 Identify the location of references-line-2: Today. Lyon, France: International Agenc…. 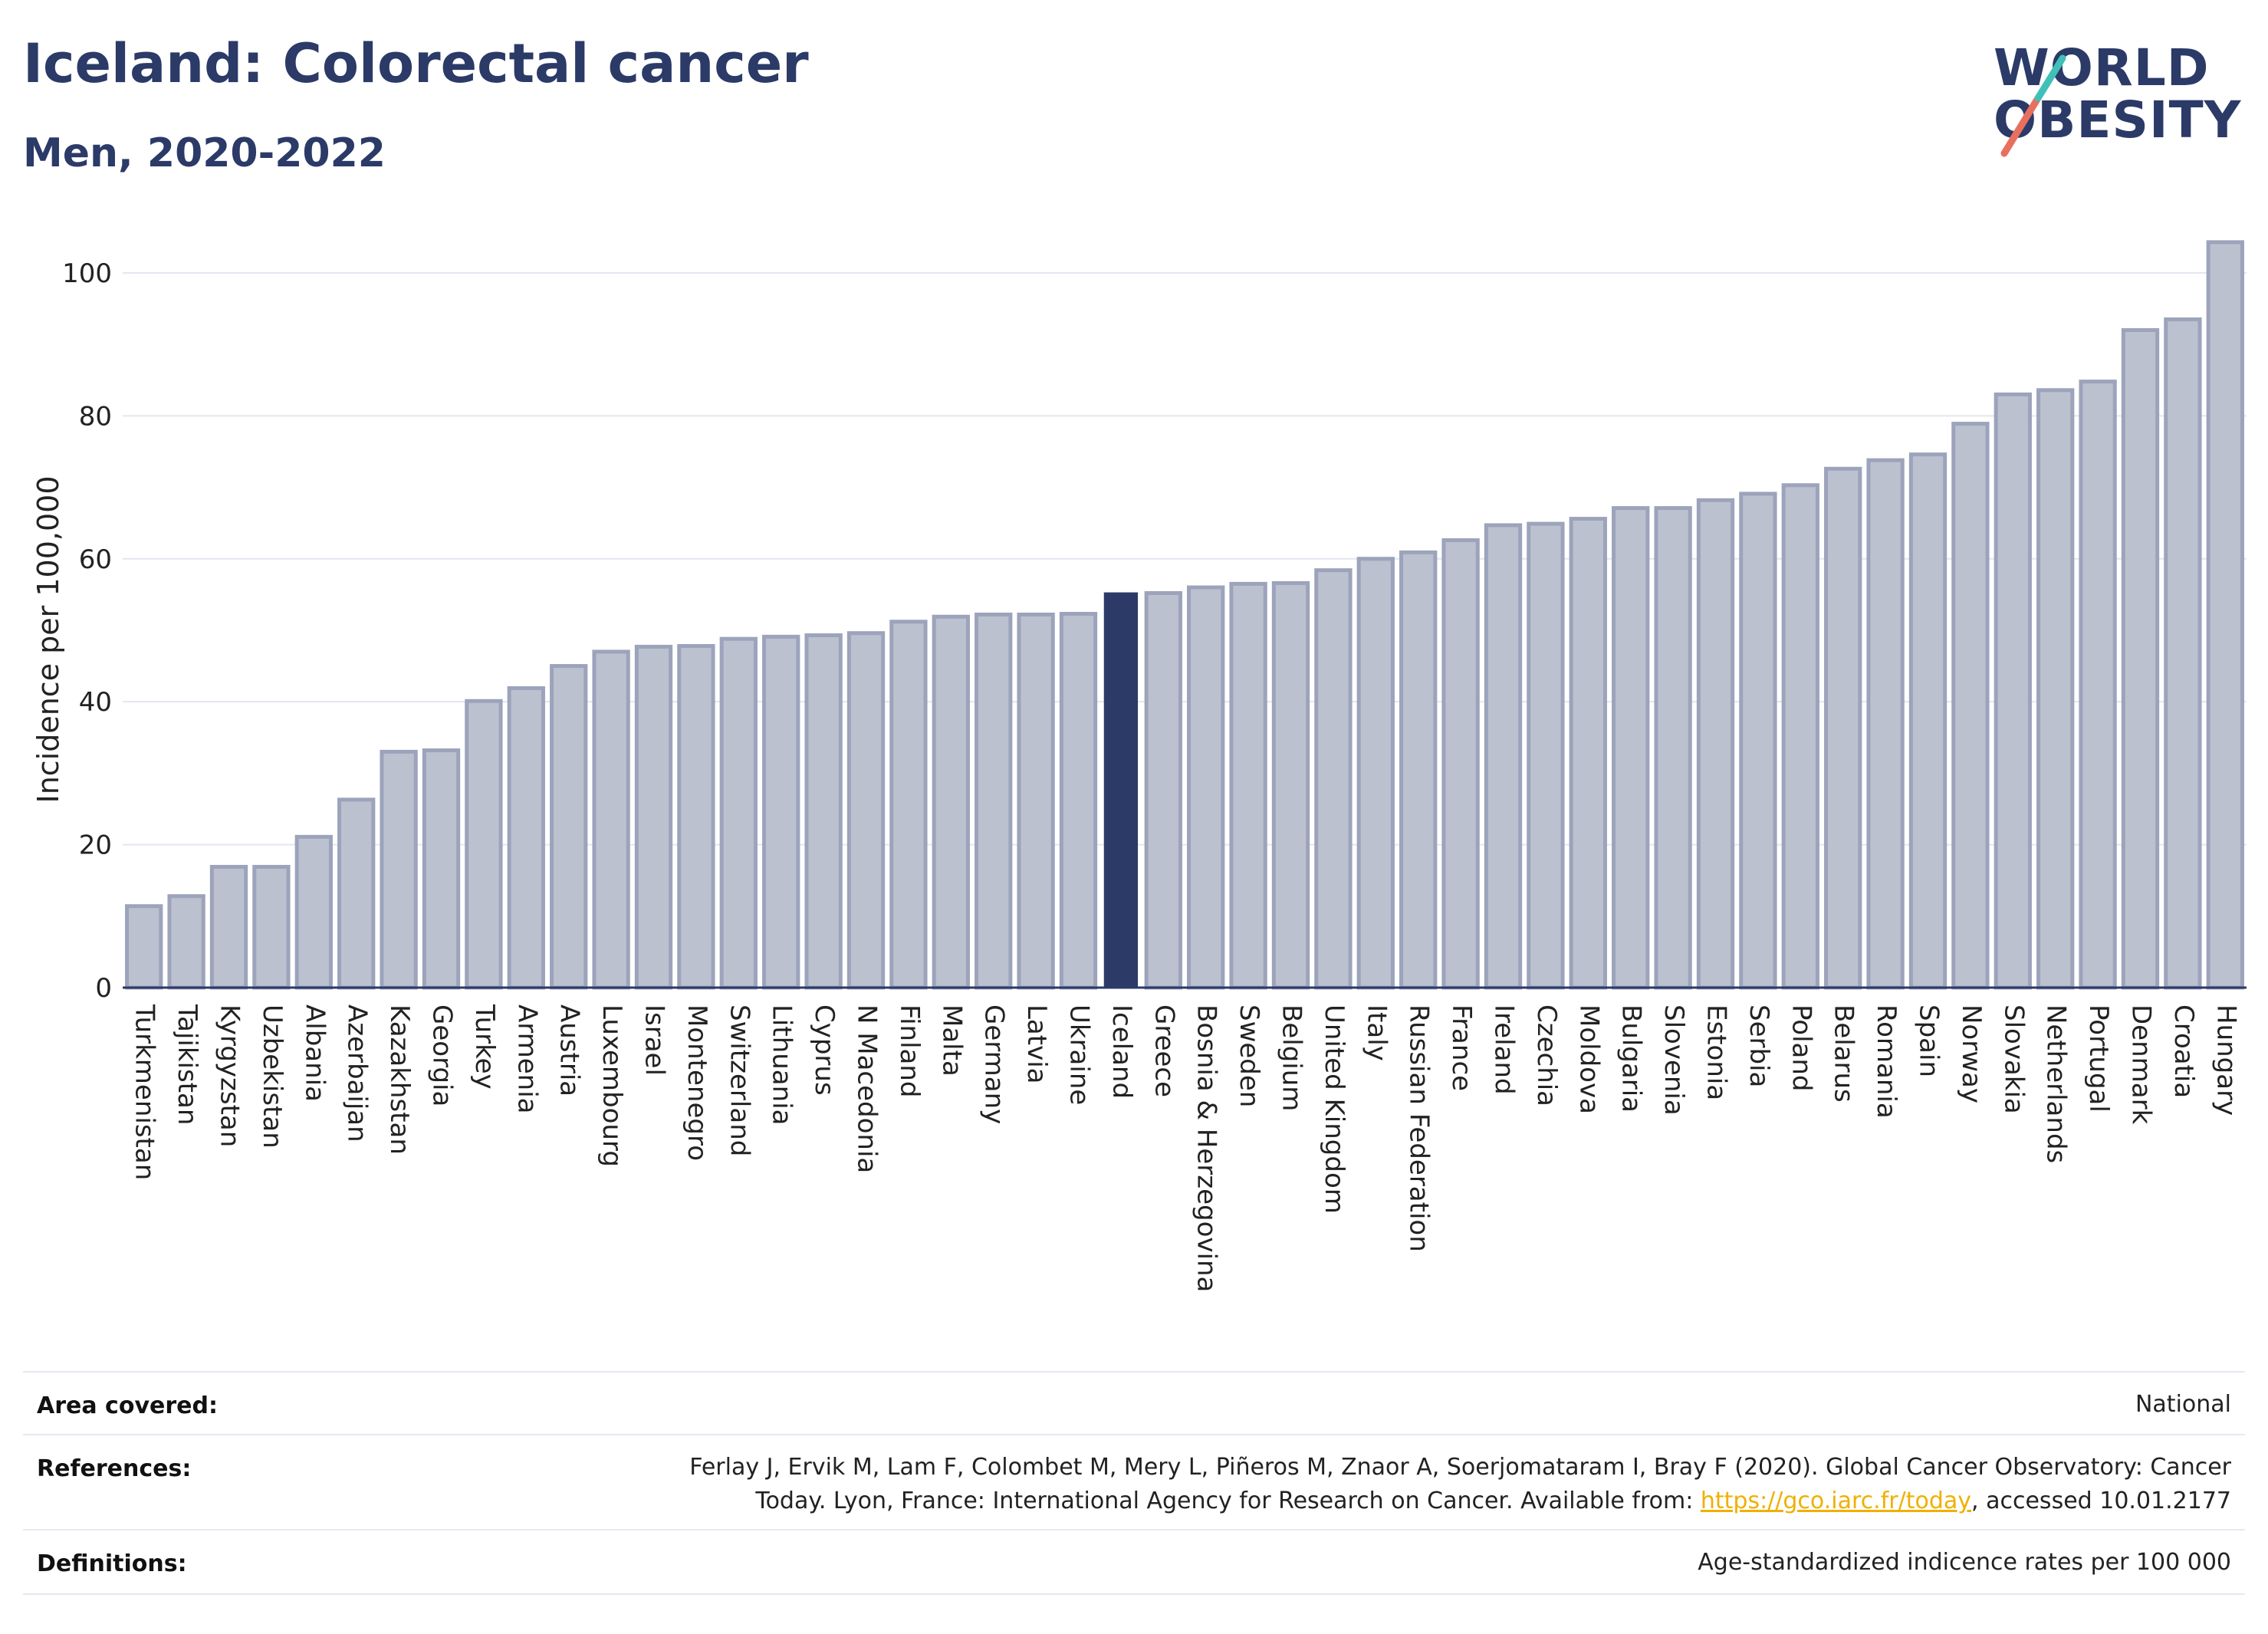
(1460, 1501).